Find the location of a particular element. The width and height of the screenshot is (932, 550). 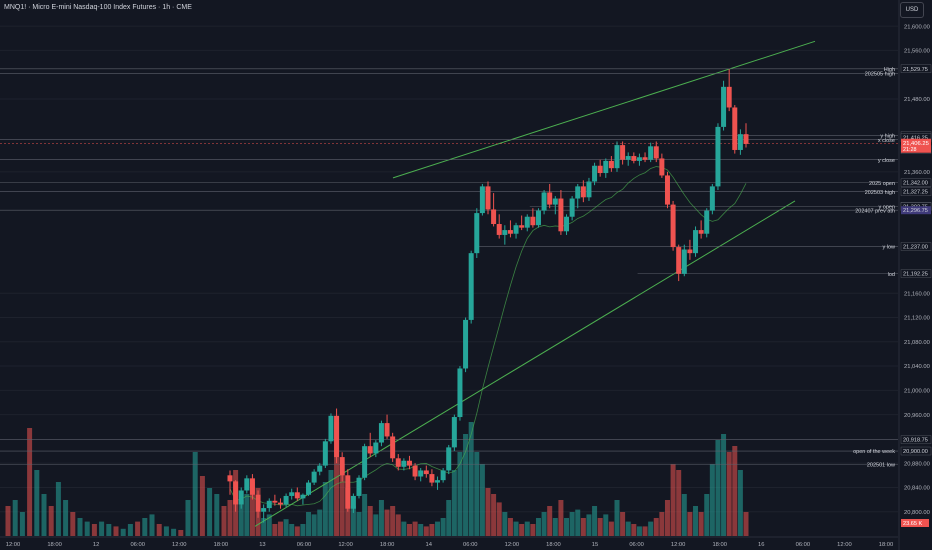

volume-tag-text: 23.65 K is located at coordinates (913, 524).